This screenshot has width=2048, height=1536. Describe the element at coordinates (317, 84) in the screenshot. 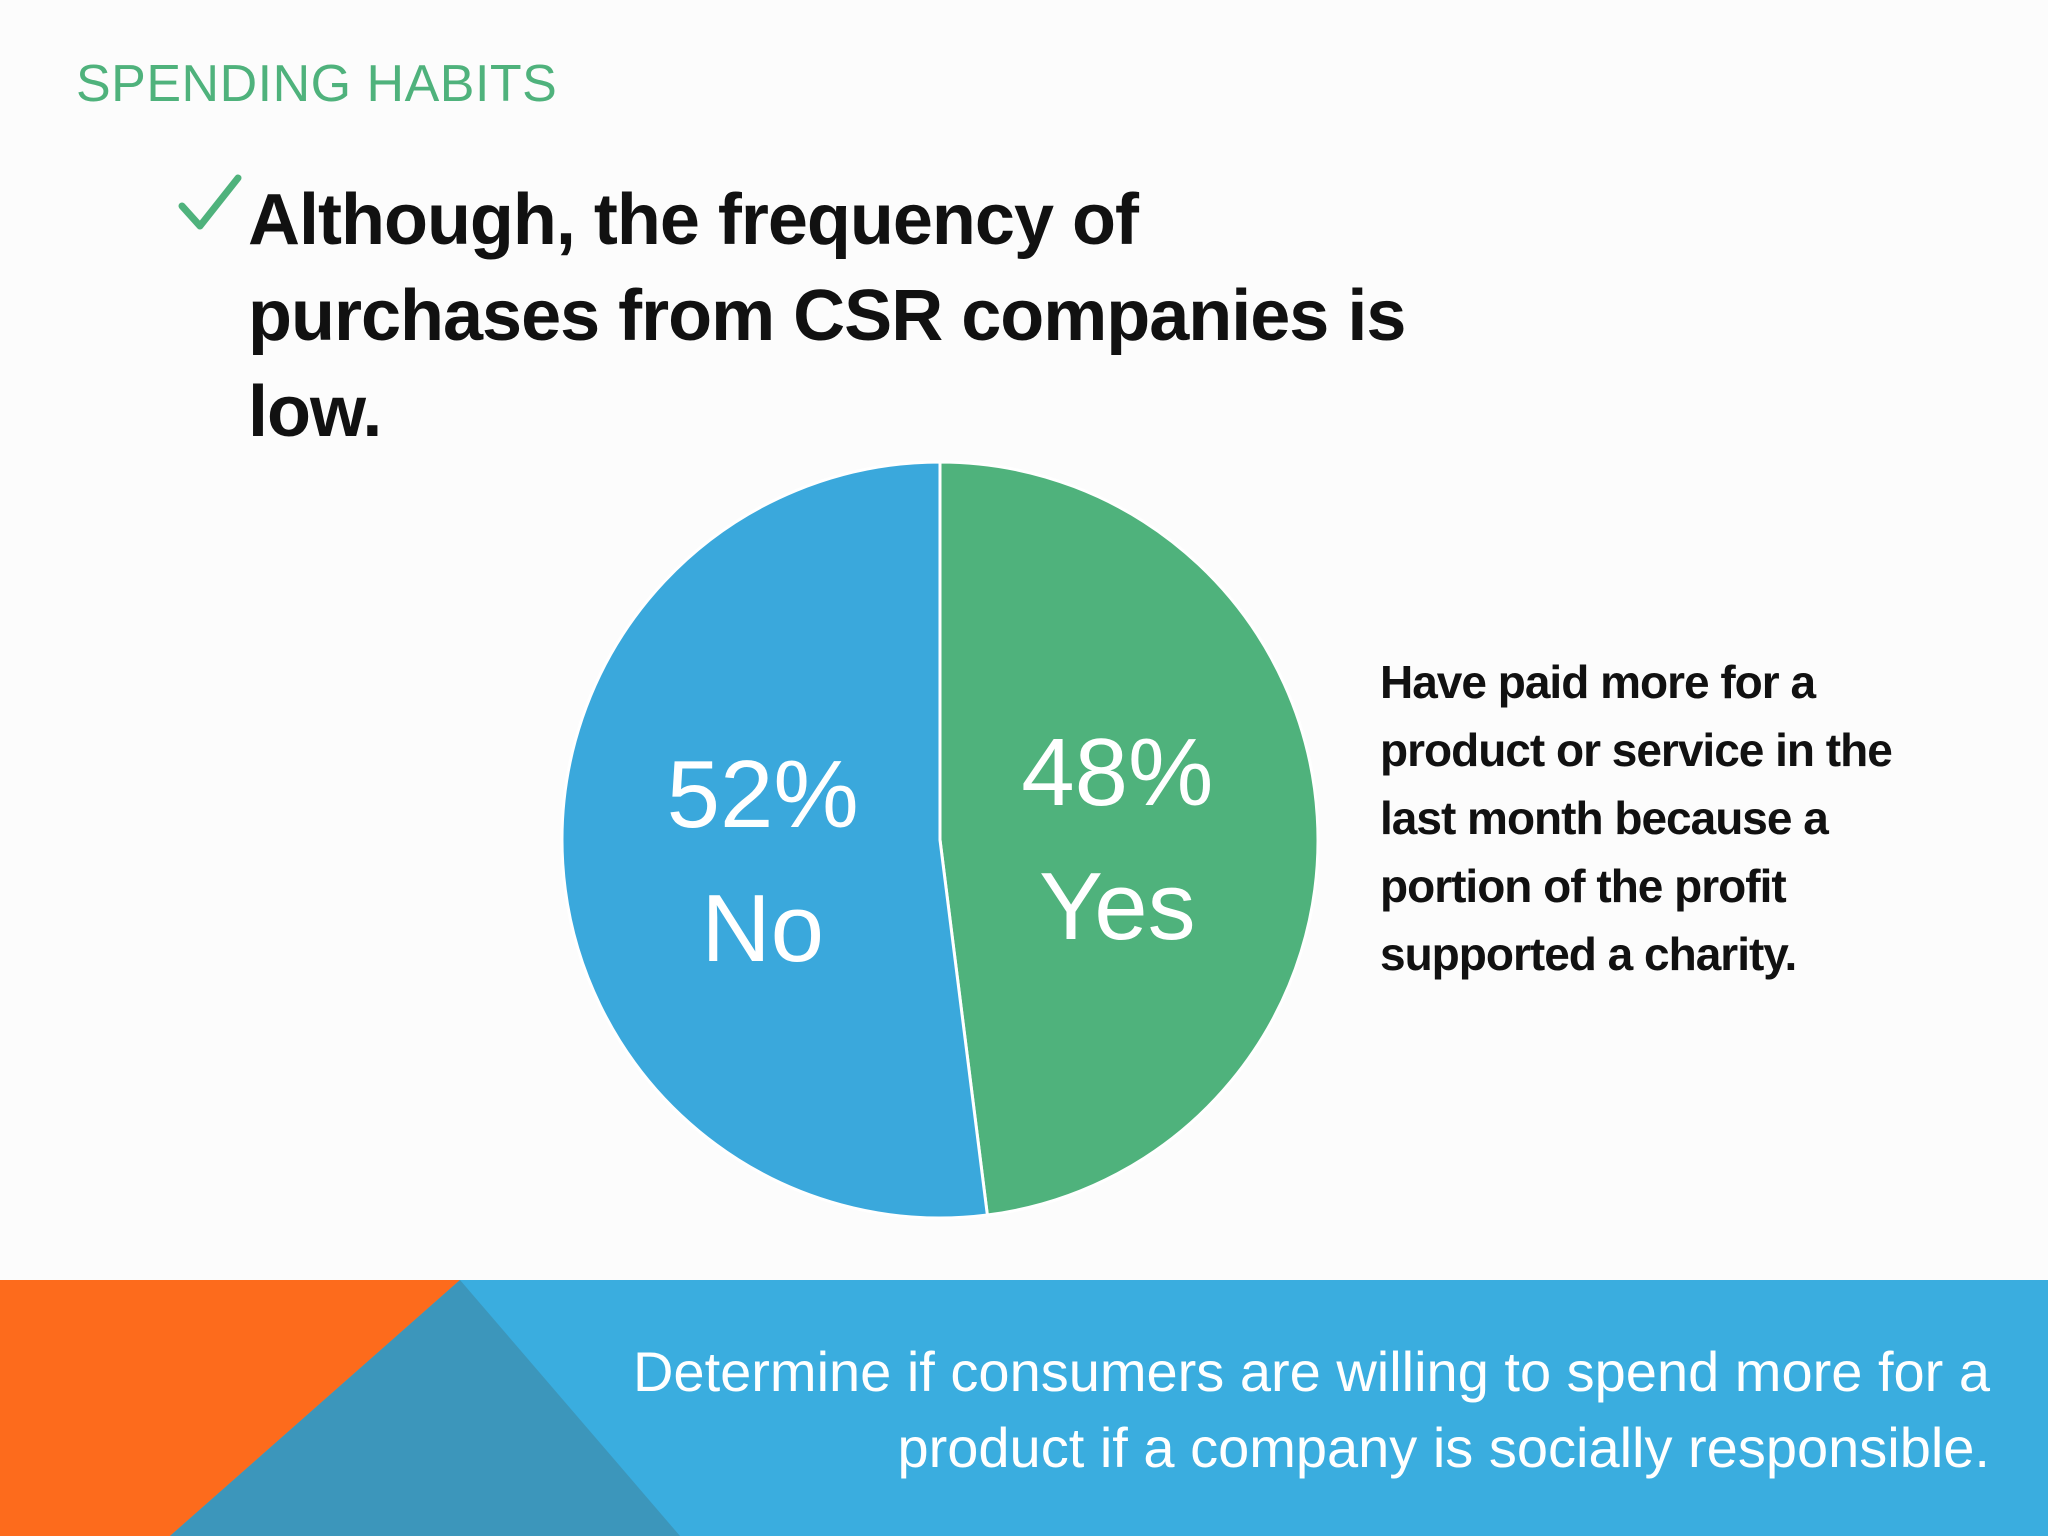

I see `section-title: SPENDING HABITS` at that location.